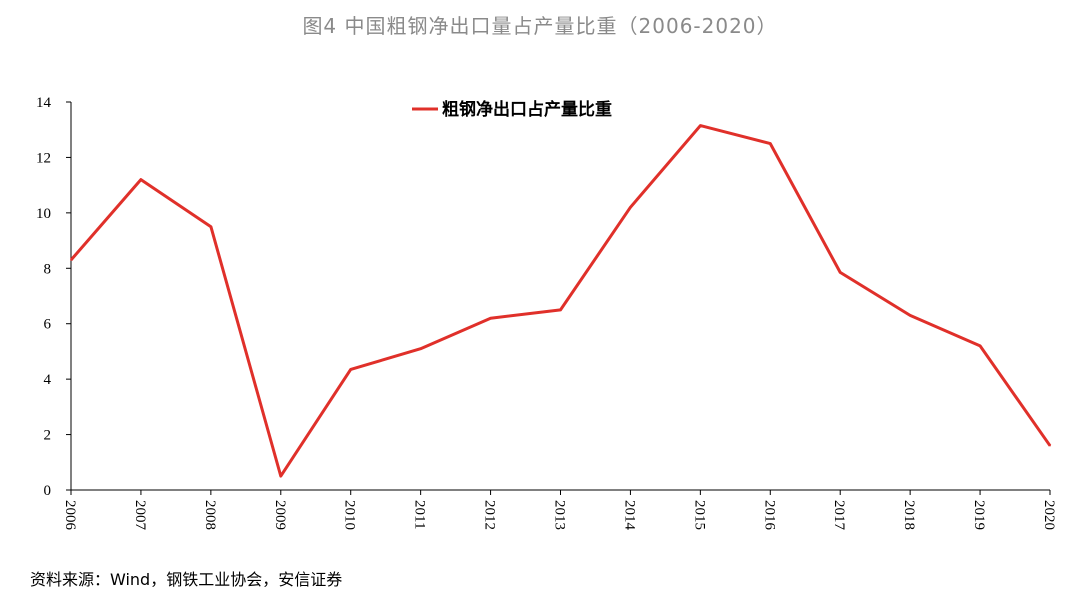 This screenshot has height=607, width=1080. Describe the element at coordinates (70, 515) in the screenshot. I see `x-tick-label: 2006` at that location.